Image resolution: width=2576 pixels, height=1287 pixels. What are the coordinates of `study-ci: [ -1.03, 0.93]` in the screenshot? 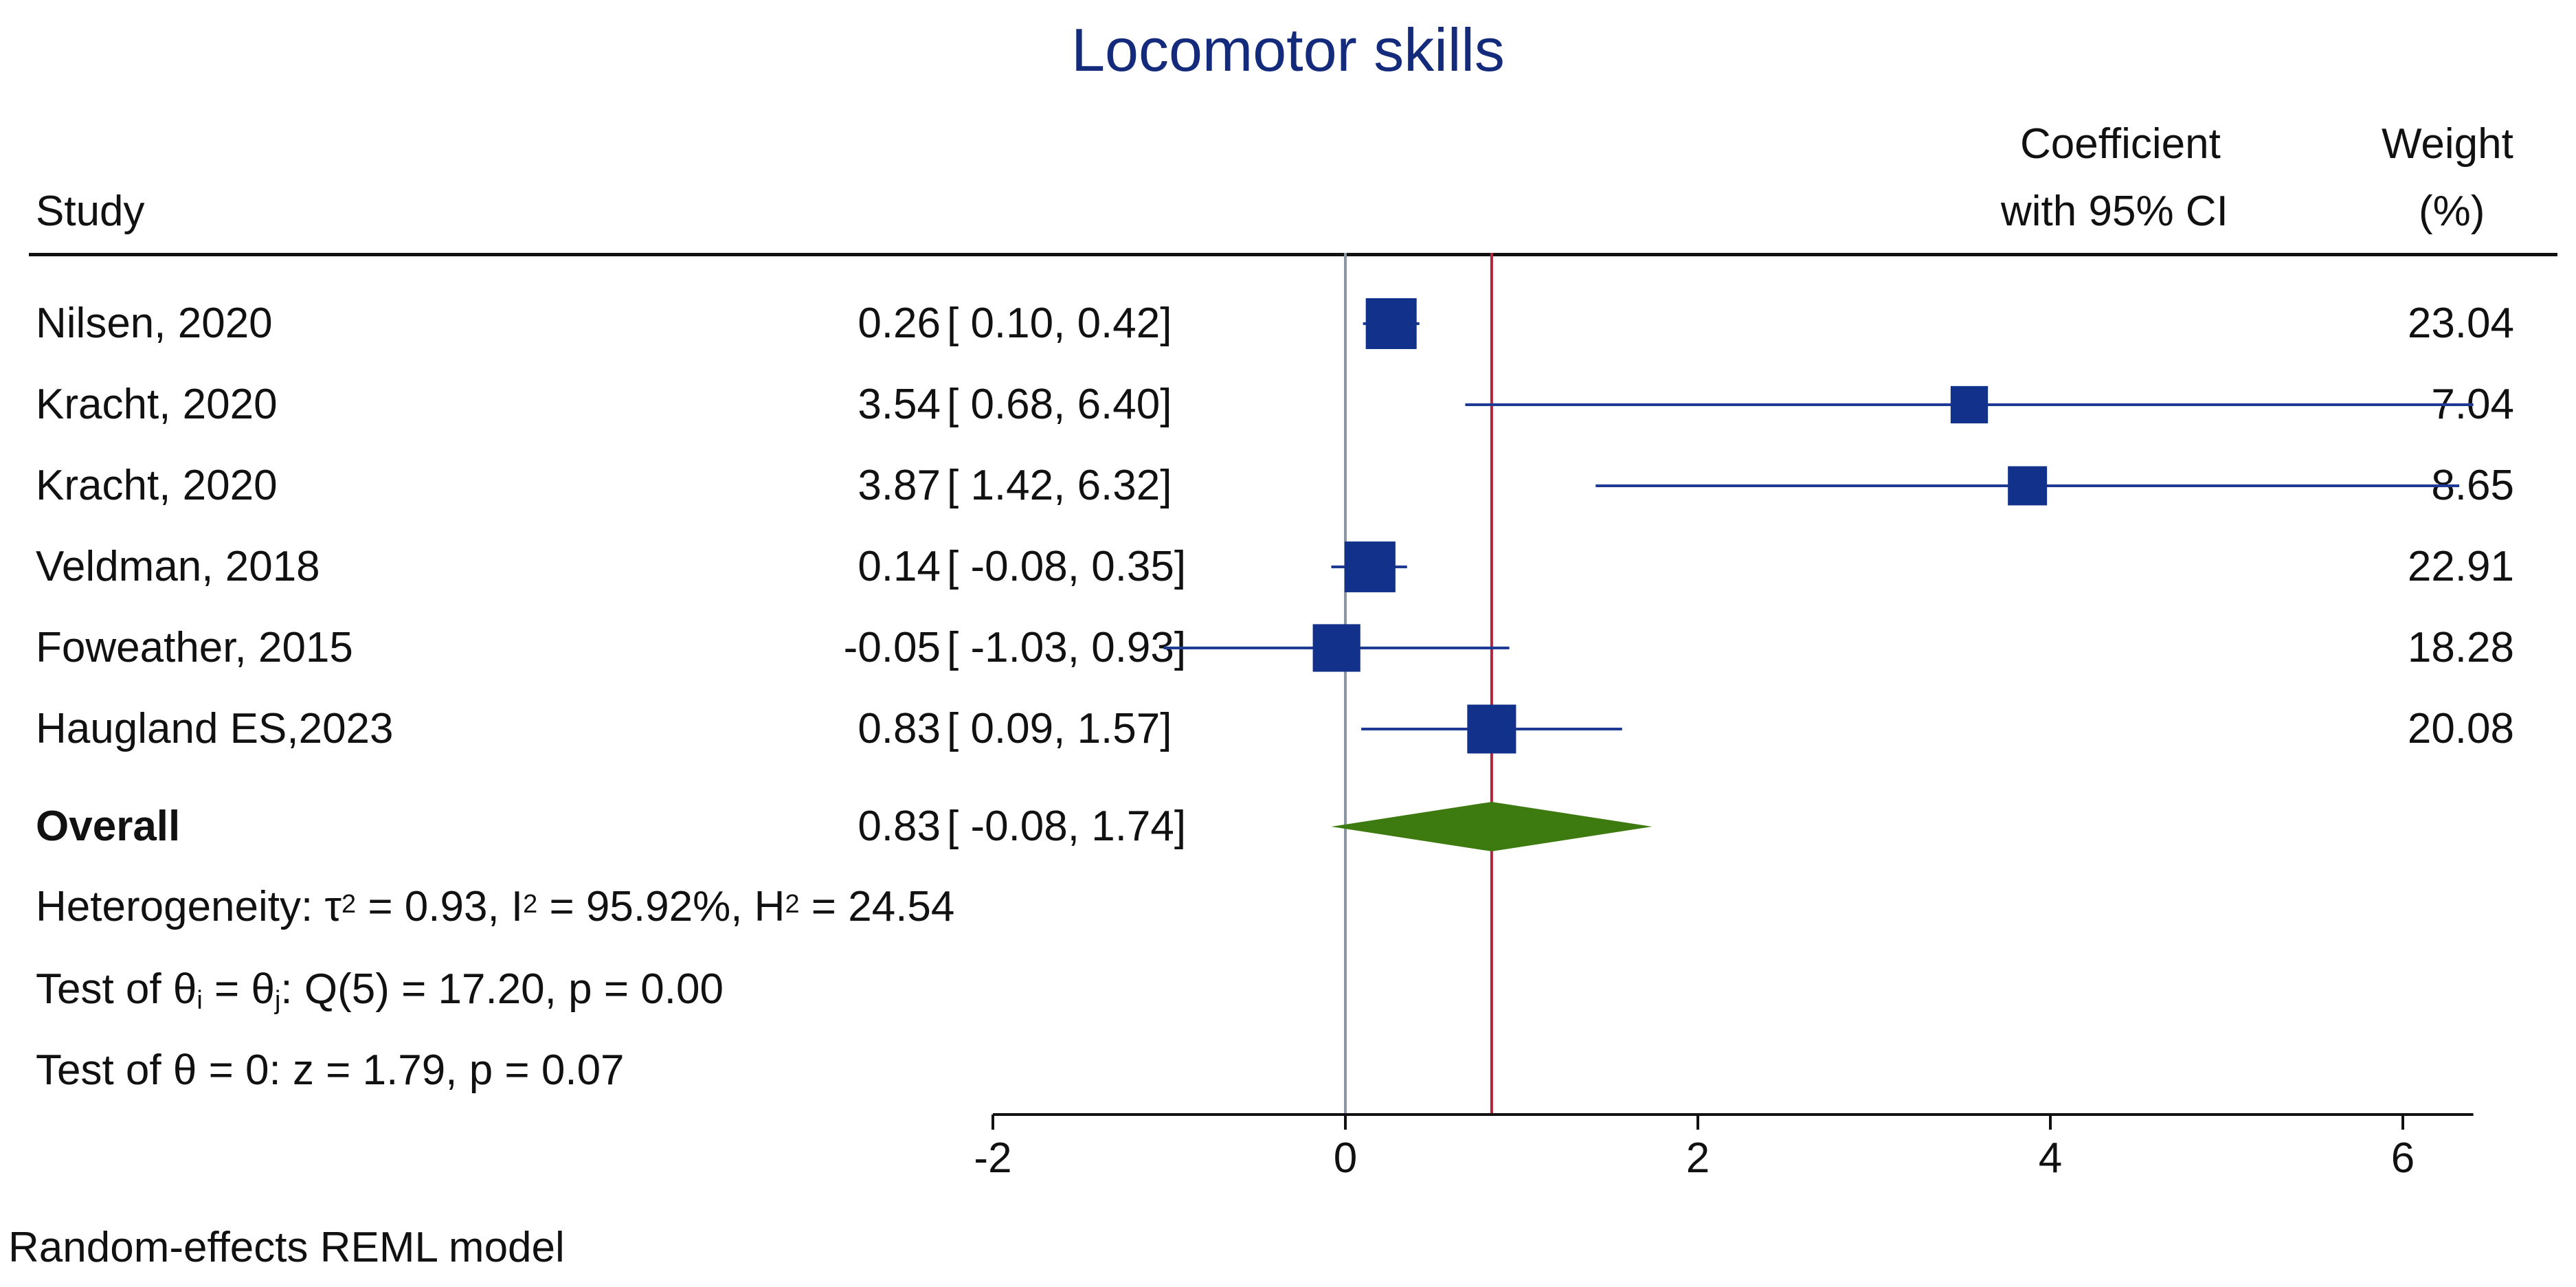 It's located at (1067, 648).